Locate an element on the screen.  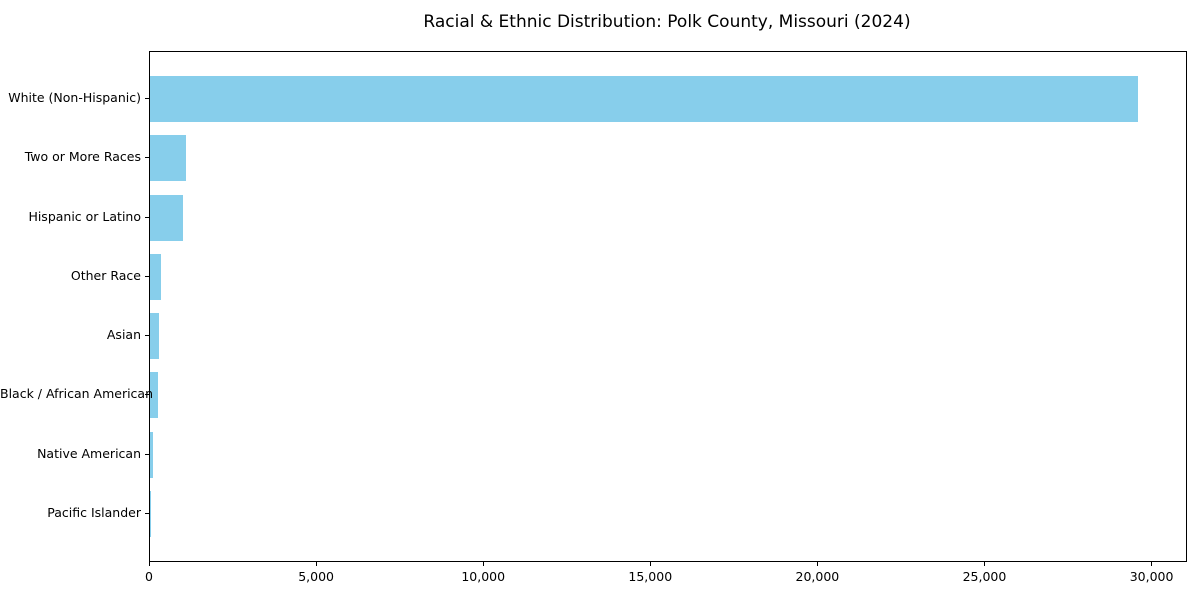
y-axis-label: Other Race is located at coordinates (105, 275).